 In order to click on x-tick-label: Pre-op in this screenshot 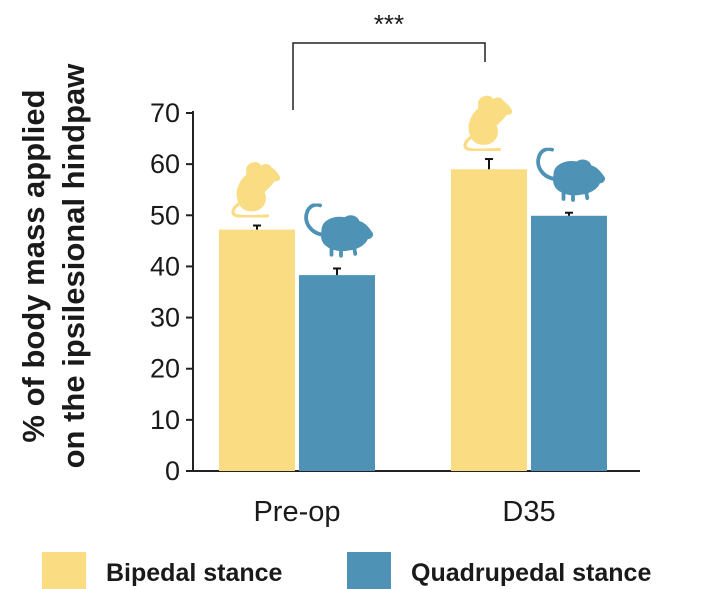, I will do `click(296, 512)`.